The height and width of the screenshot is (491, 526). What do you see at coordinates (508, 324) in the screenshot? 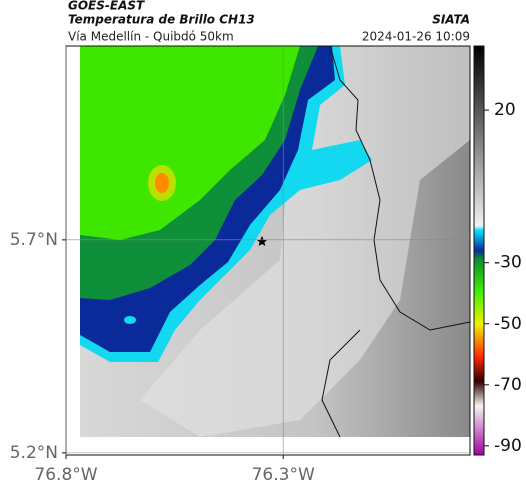
I see `colorbar-tick-label: -50` at bounding box center [508, 324].